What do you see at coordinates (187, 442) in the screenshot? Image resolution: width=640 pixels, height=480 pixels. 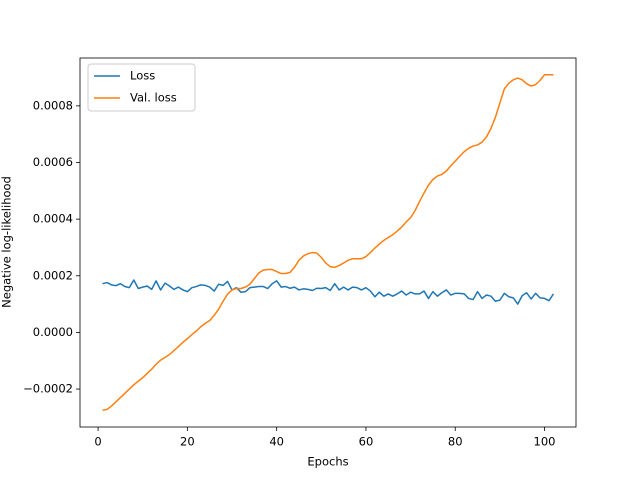 I see `x-tick-label: 20` at bounding box center [187, 442].